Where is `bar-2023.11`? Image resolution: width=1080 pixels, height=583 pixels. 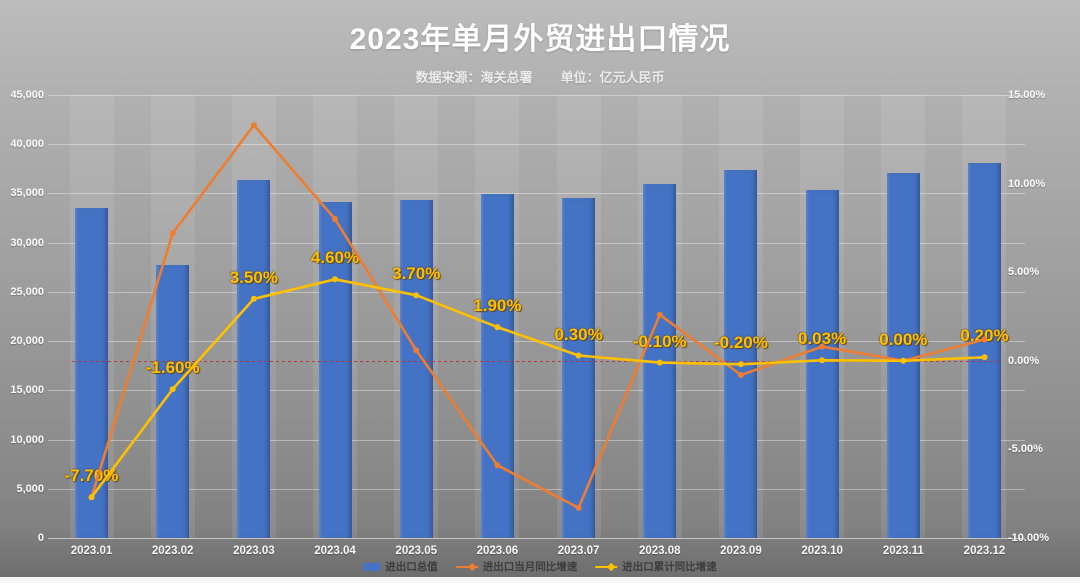 bar-2023.11 is located at coordinates (903, 355).